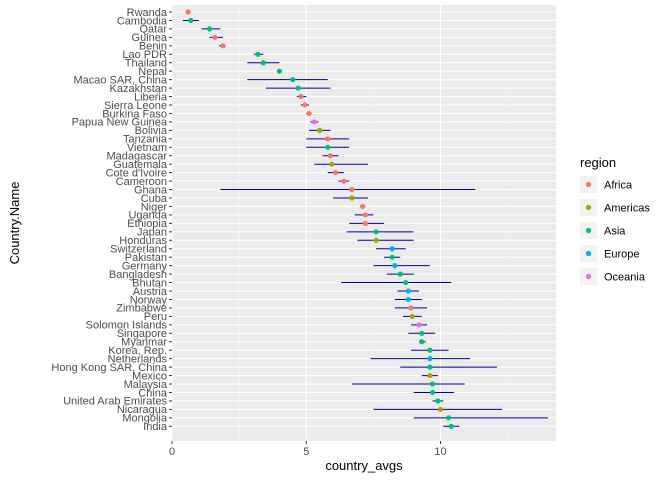  What do you see at coordinates (138, 250) in the screenshot?
I see `y-tick-label: Switzerland` at bounding box center [138, 250].